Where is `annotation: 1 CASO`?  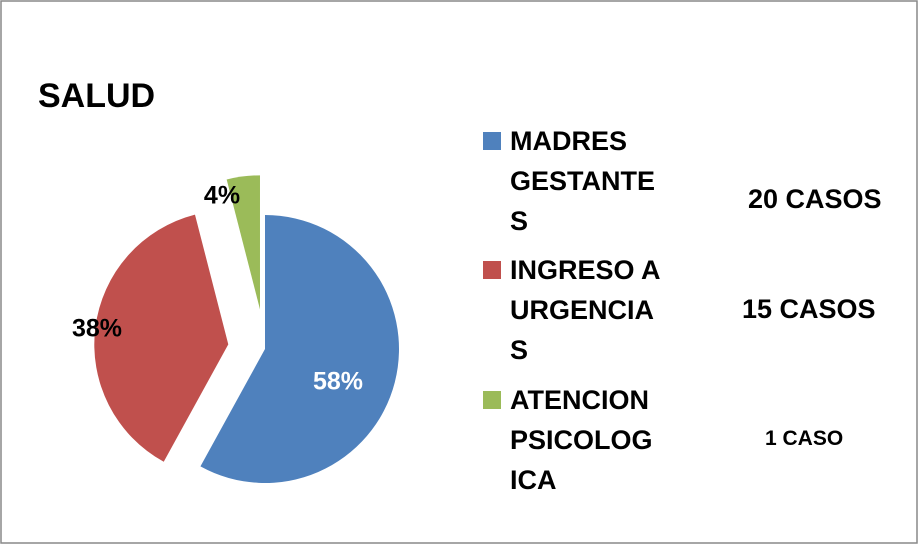 annotation: 1 CASO is located at coordinates (804, 439).